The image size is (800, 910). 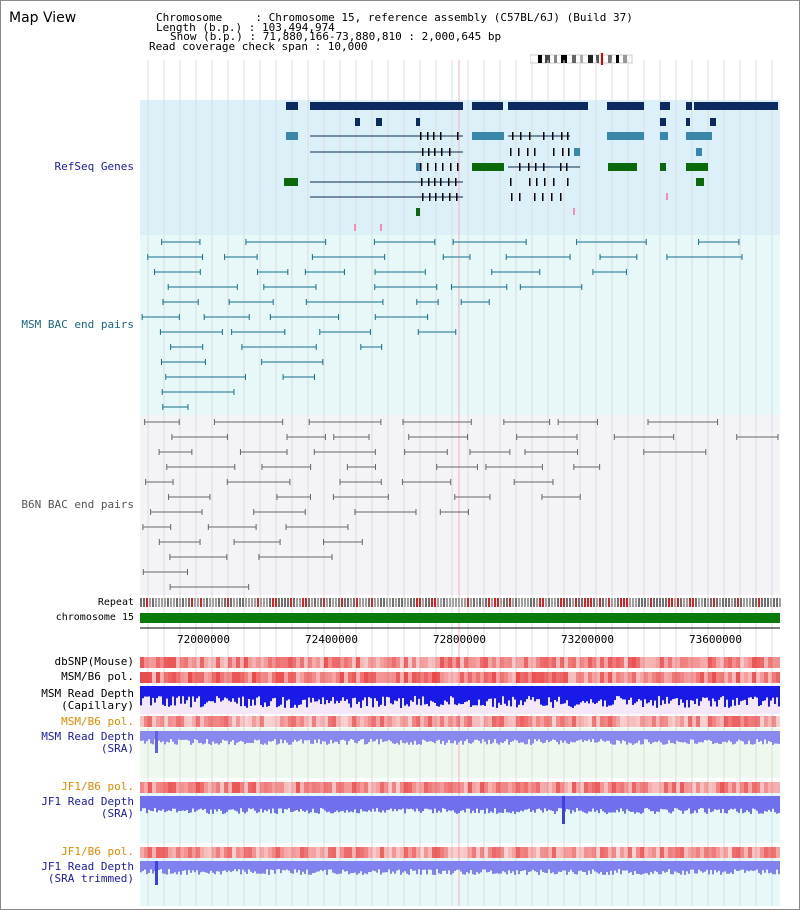 I want to click on gene-exon, so click(x=713, y=122).